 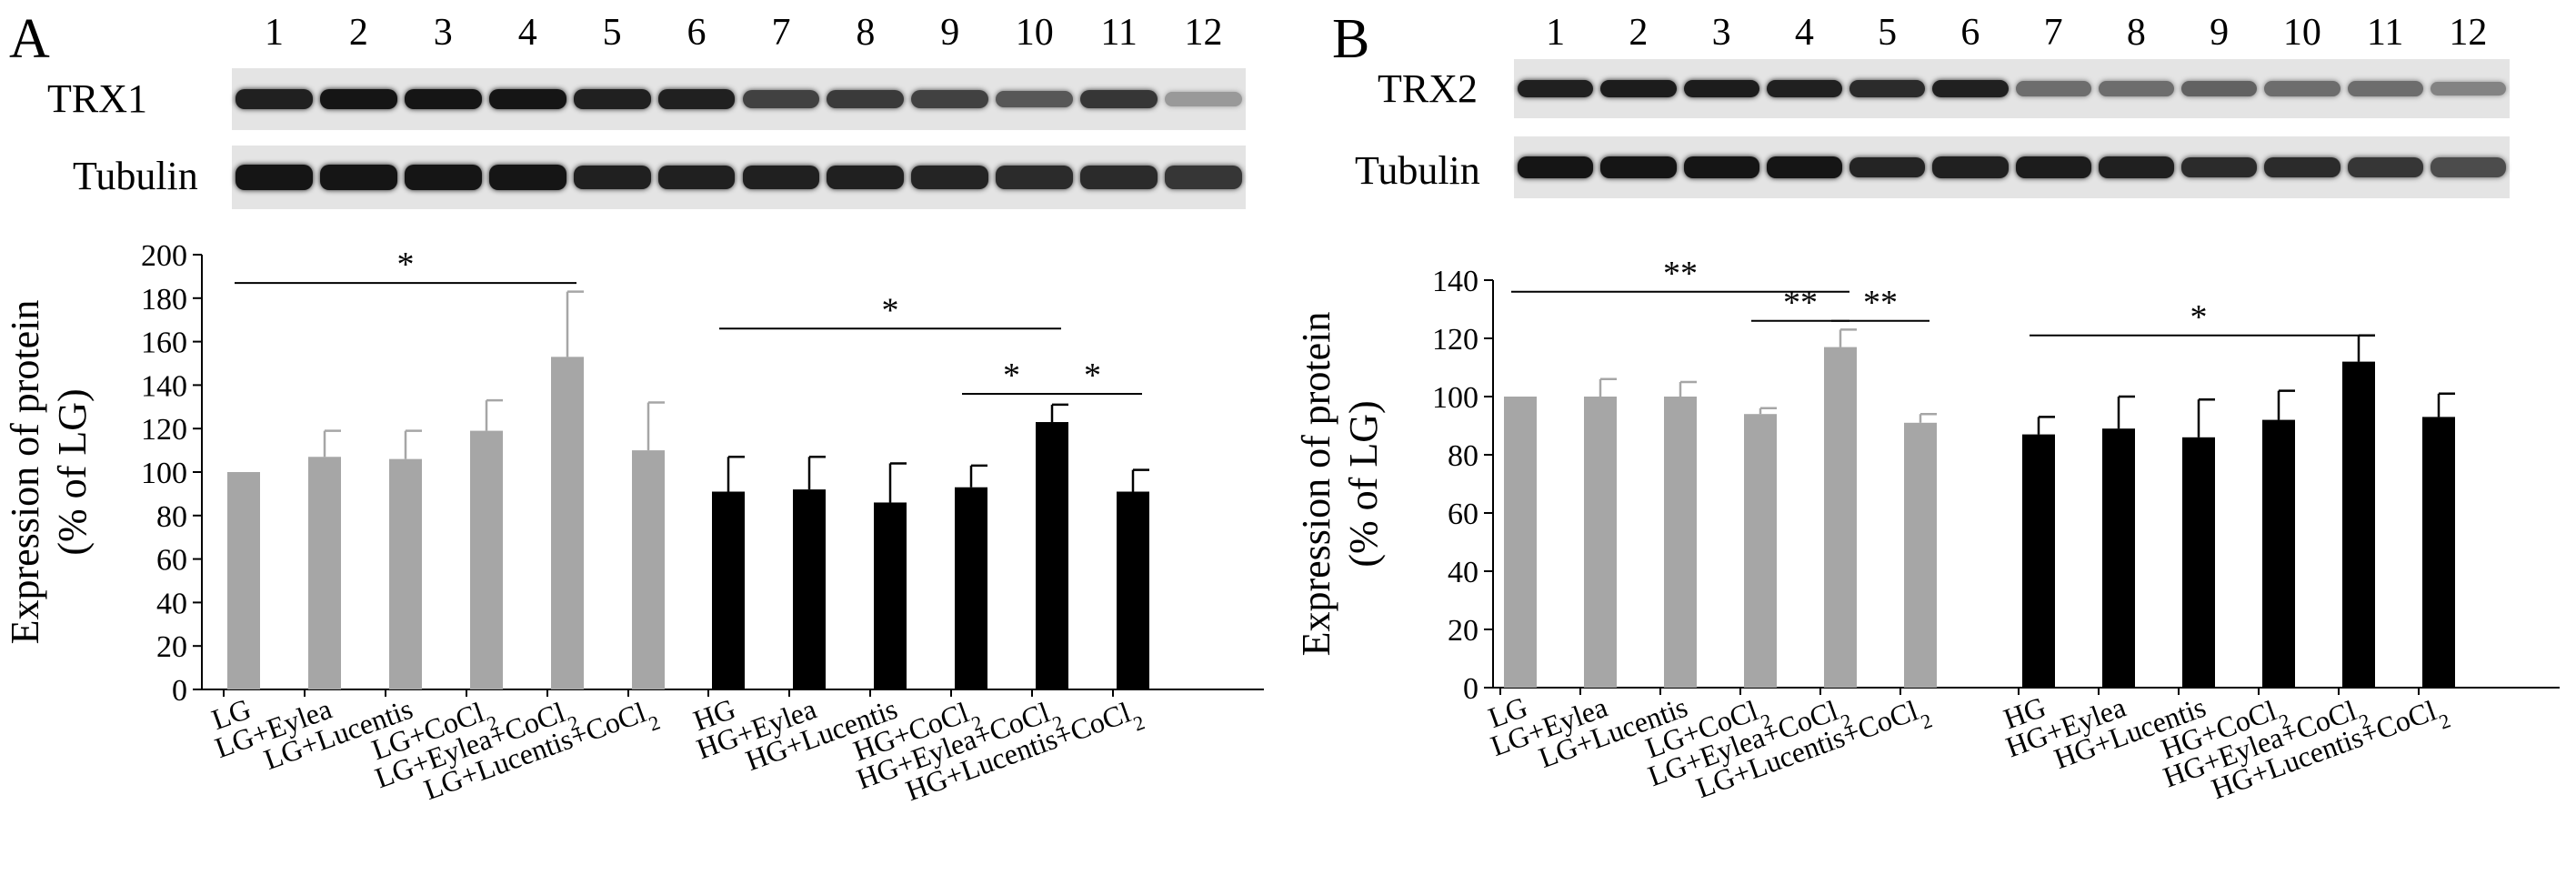 What do you see at coordinates (2012, 89) in the screenshot?
I see `western-blot-trx2` at bounding box center [2012, 89].